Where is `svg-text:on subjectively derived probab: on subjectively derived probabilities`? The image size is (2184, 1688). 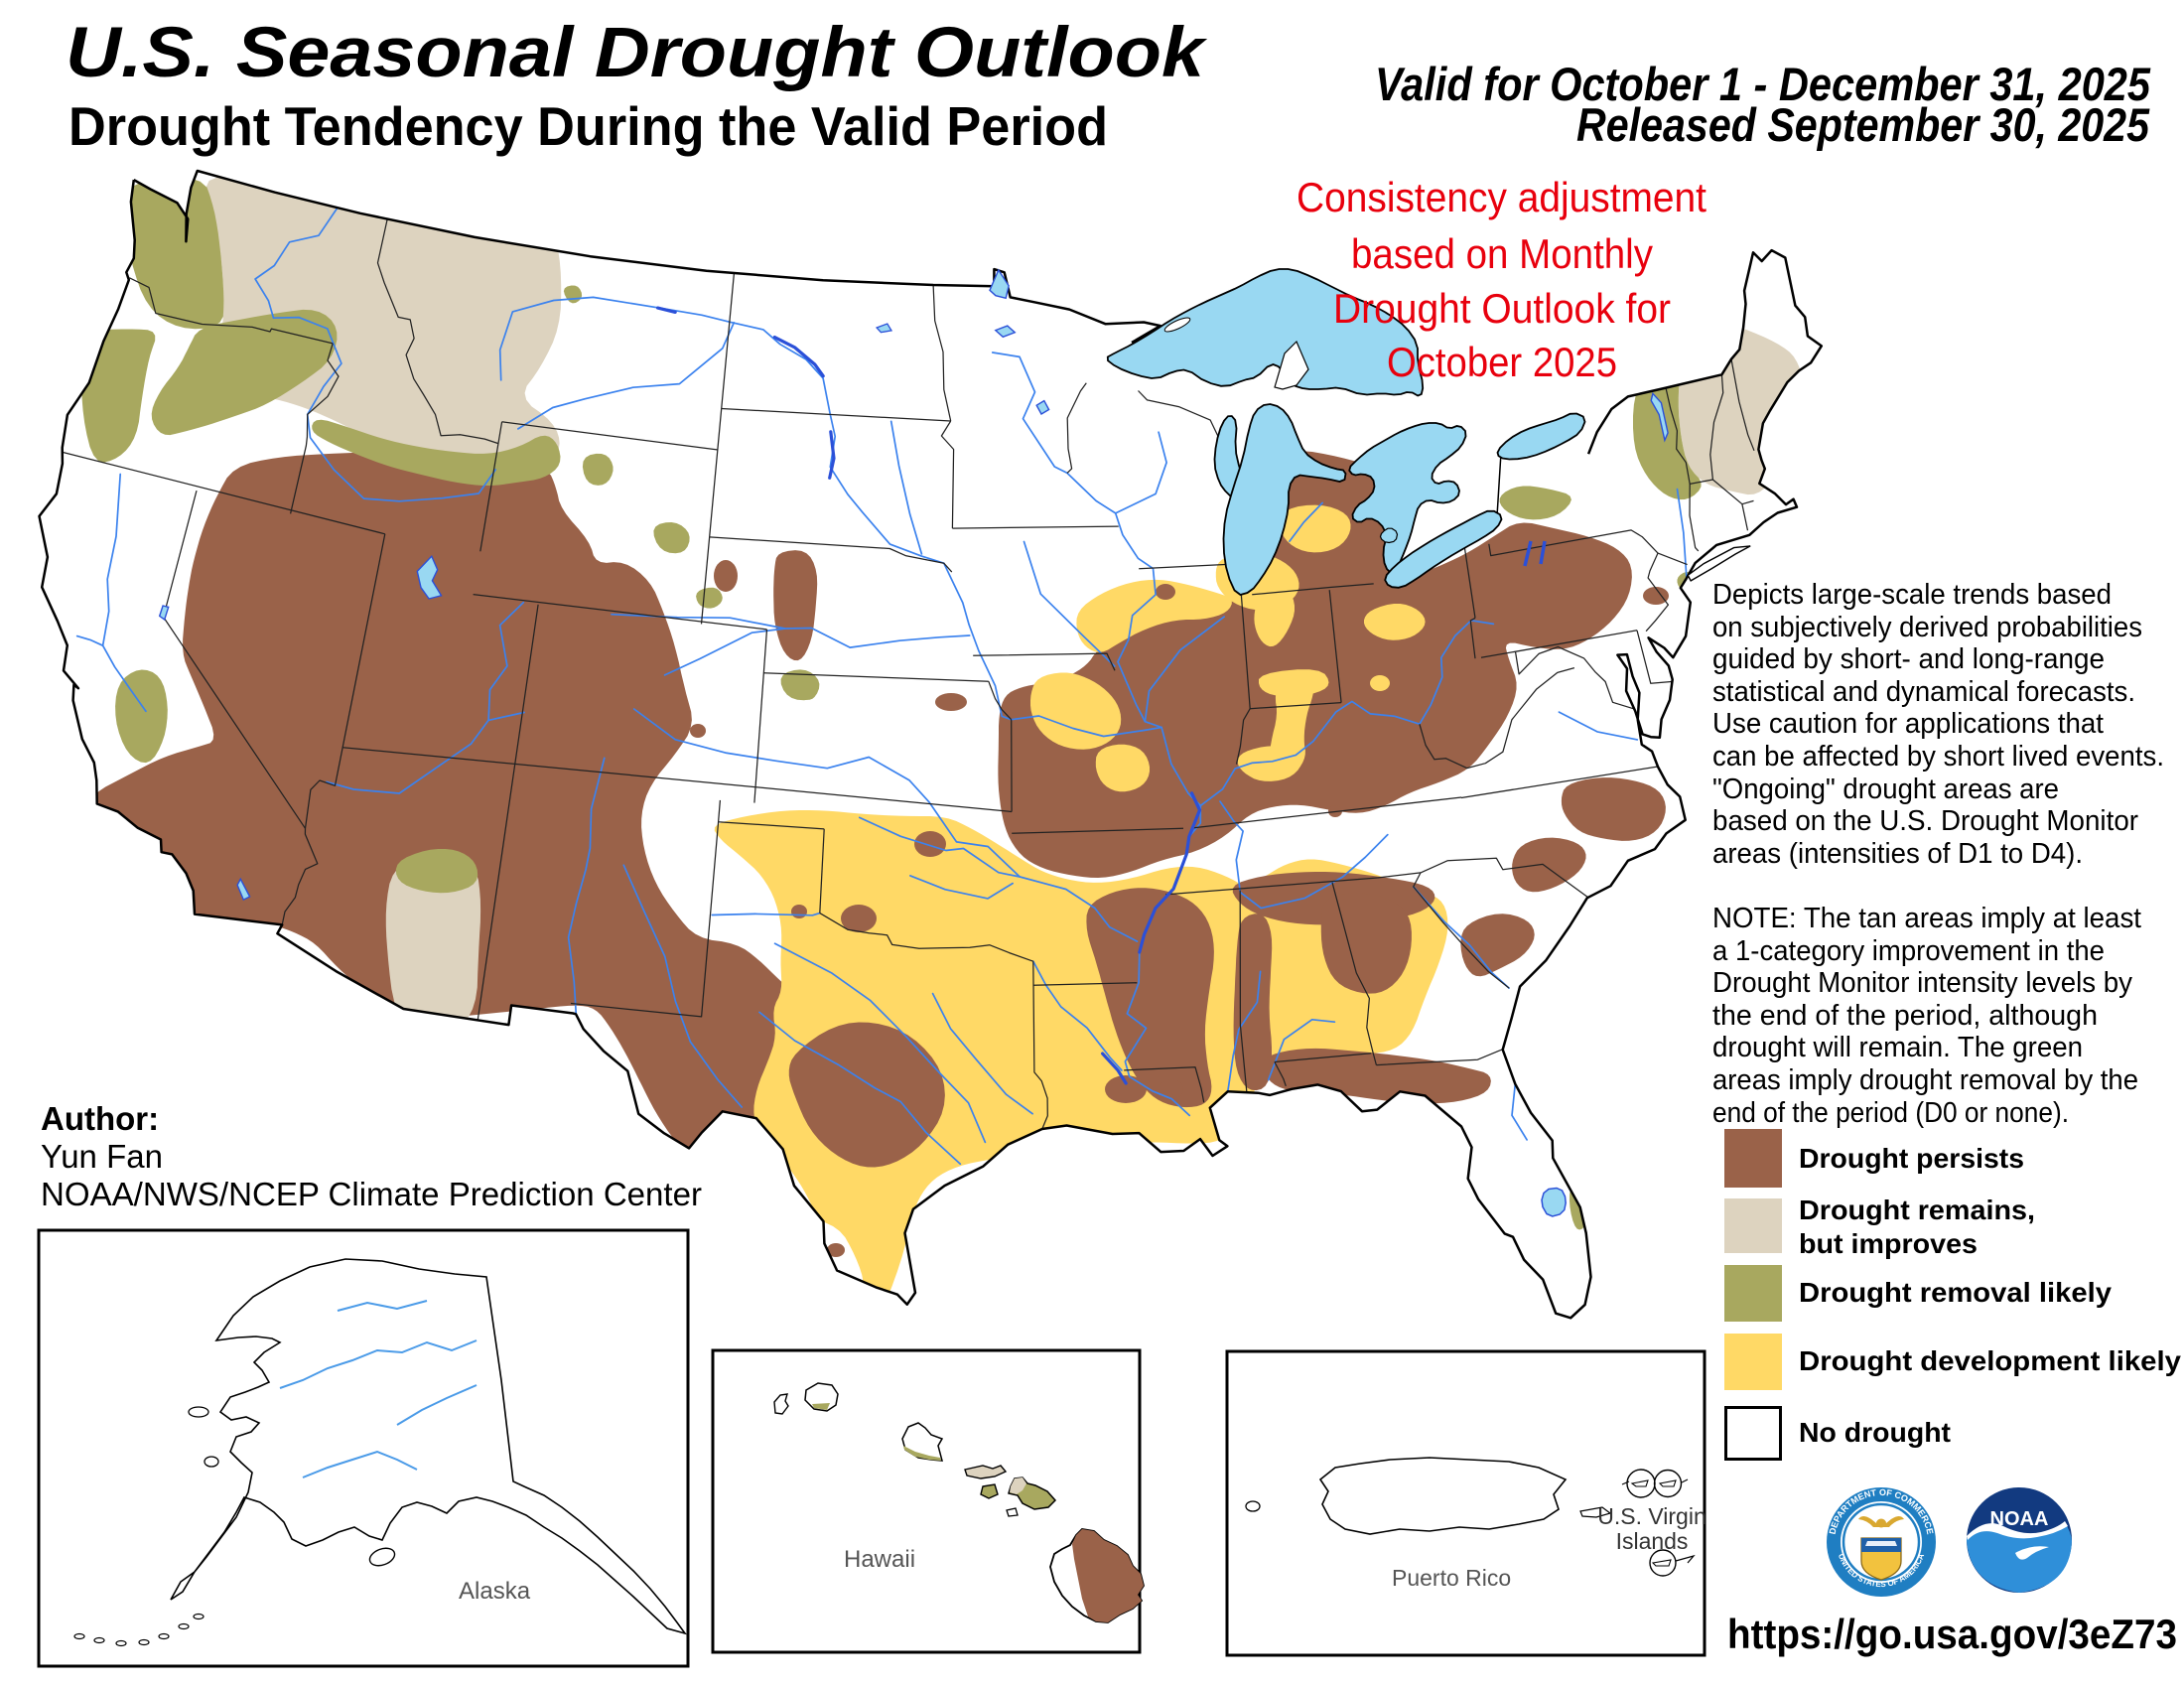 svg-text:on subjectively derived probab: on subjectively derived probabilities is located at coordinates (1927, 627).